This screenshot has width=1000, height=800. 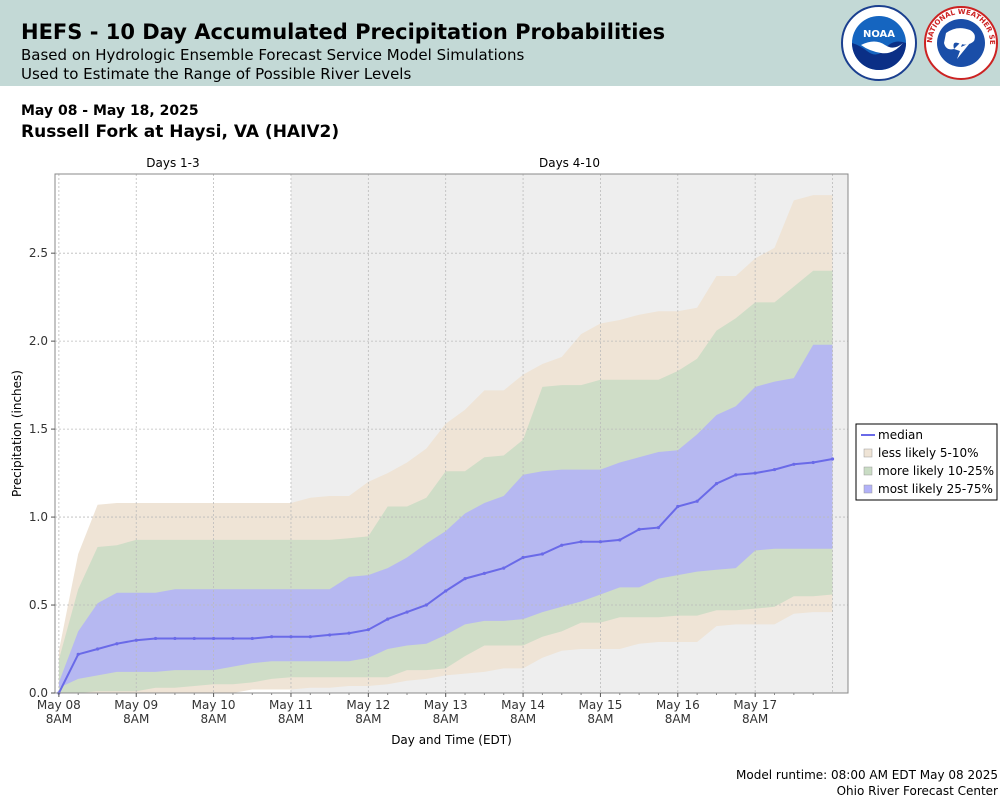 What do you see at coordinates (879, 34) in the screenshot?
I see `svg-text: NOAA` at bounding box center [879, 34].